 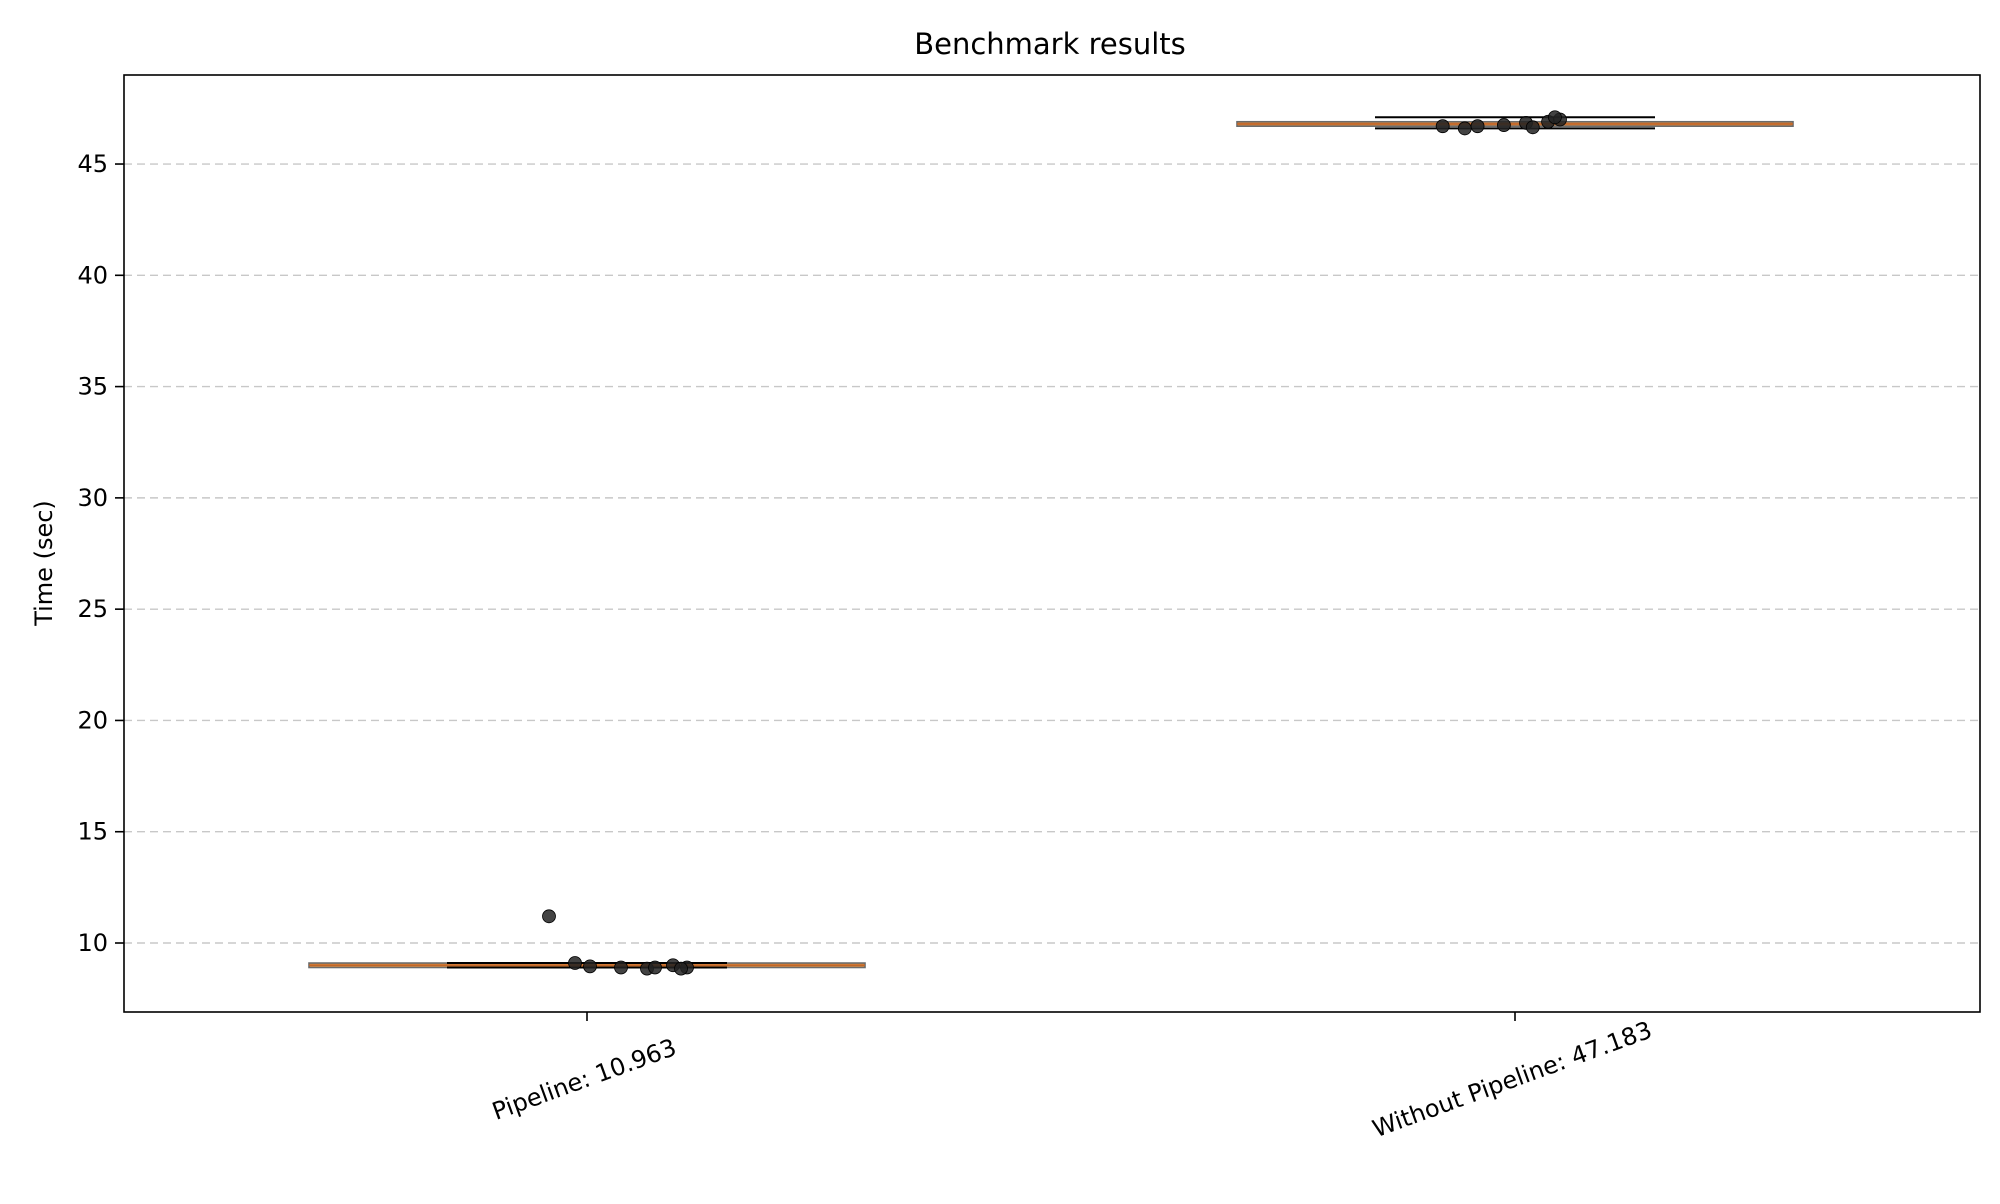 I want to click on y-tick-label-40: 40, so click(x=92, y=275).